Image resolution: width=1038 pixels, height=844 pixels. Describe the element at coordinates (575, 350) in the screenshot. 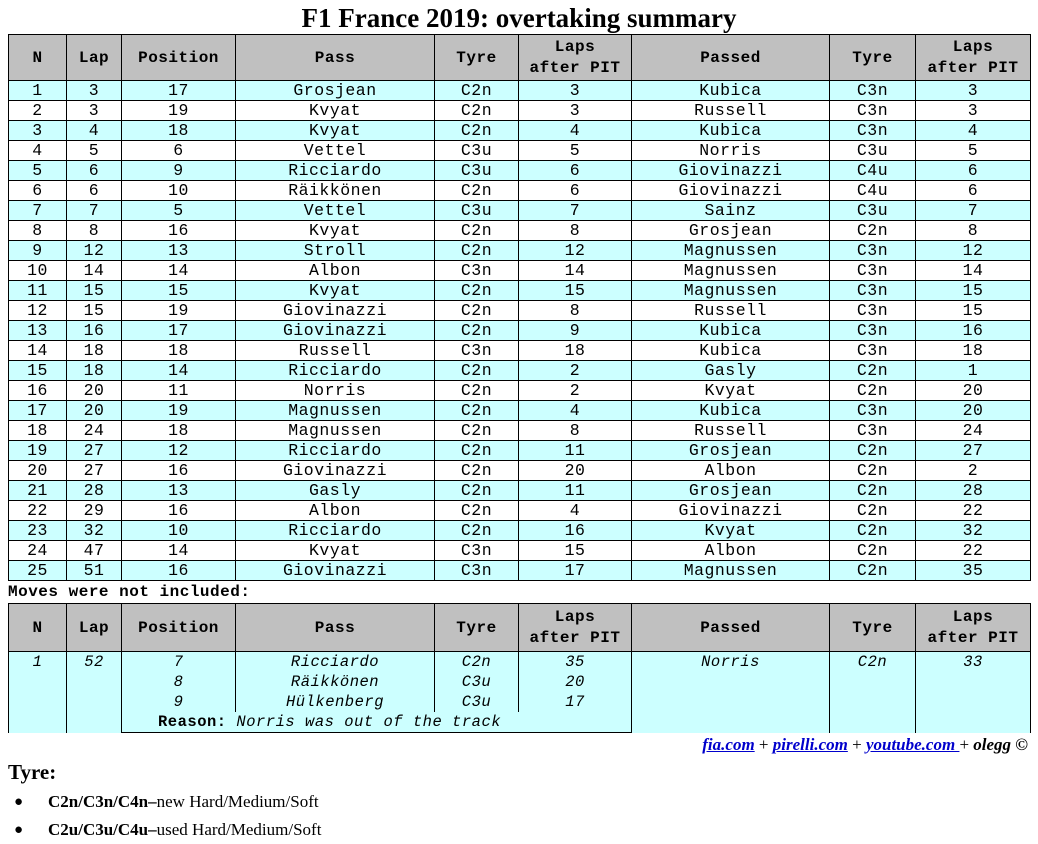

I see `cell-laps-after-pit: 18` at that location.